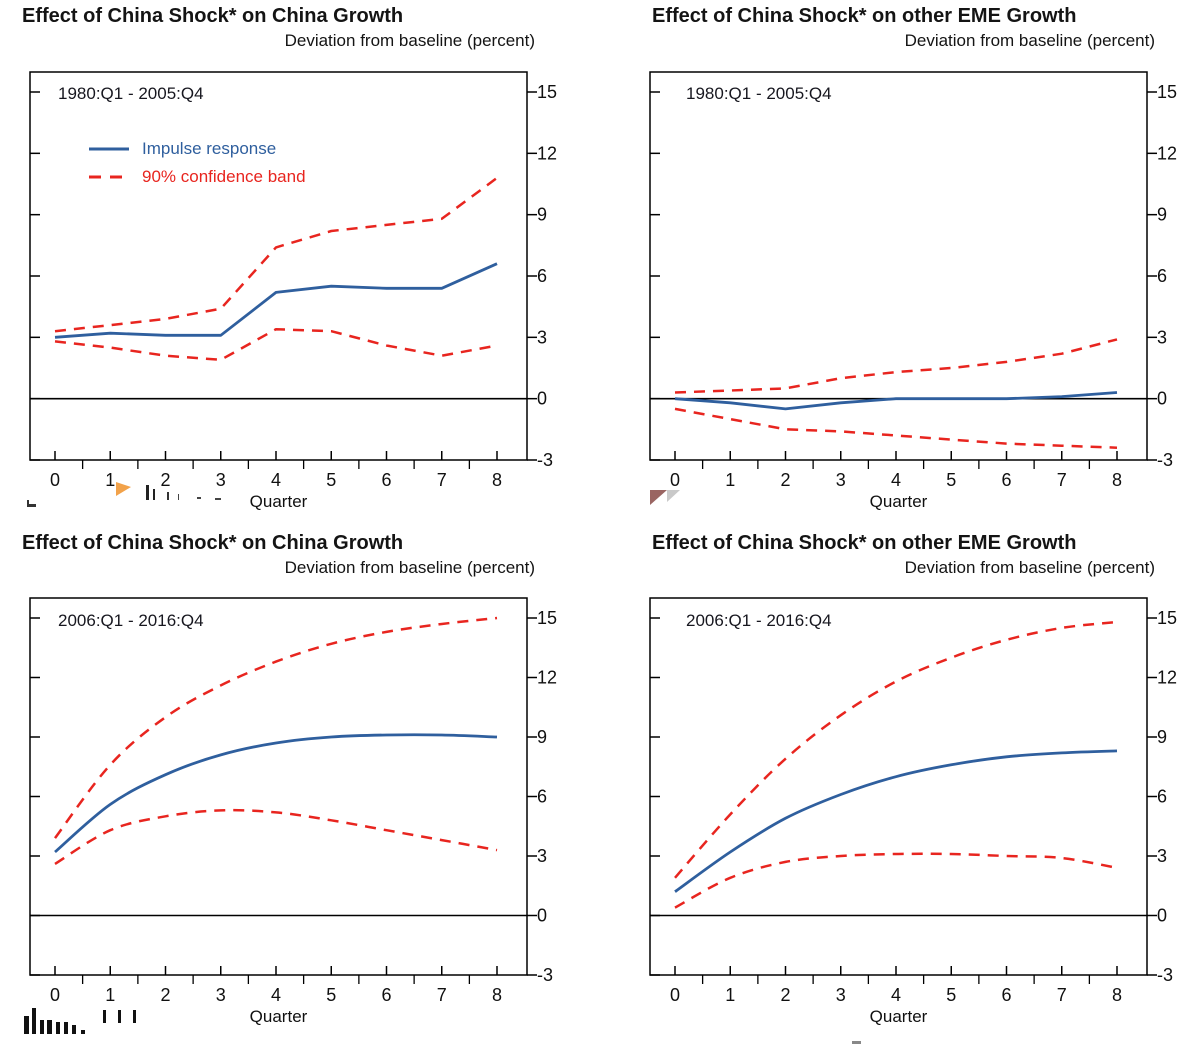 This screenshot has width=1200, height=1053. Describe the element at coordinates (131, 620) in the screenshot. I see `period-label: 2006:Q1 - 2016:Q4` at that location.